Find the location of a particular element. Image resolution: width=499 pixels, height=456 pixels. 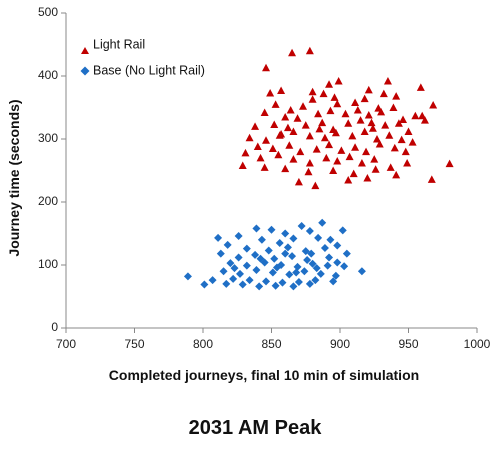

x-tick-label: 750 is located at coordinates (134, 344).